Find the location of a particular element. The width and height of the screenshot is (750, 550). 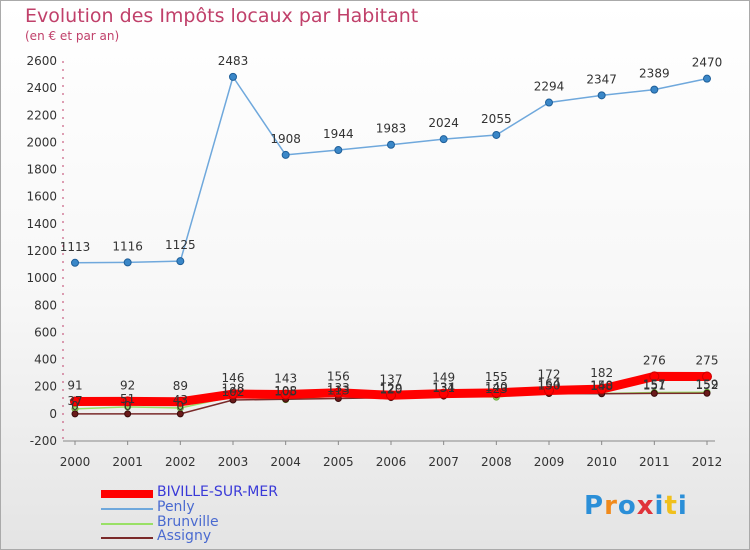

data-label: 129 is located at coordinates (391, 388).